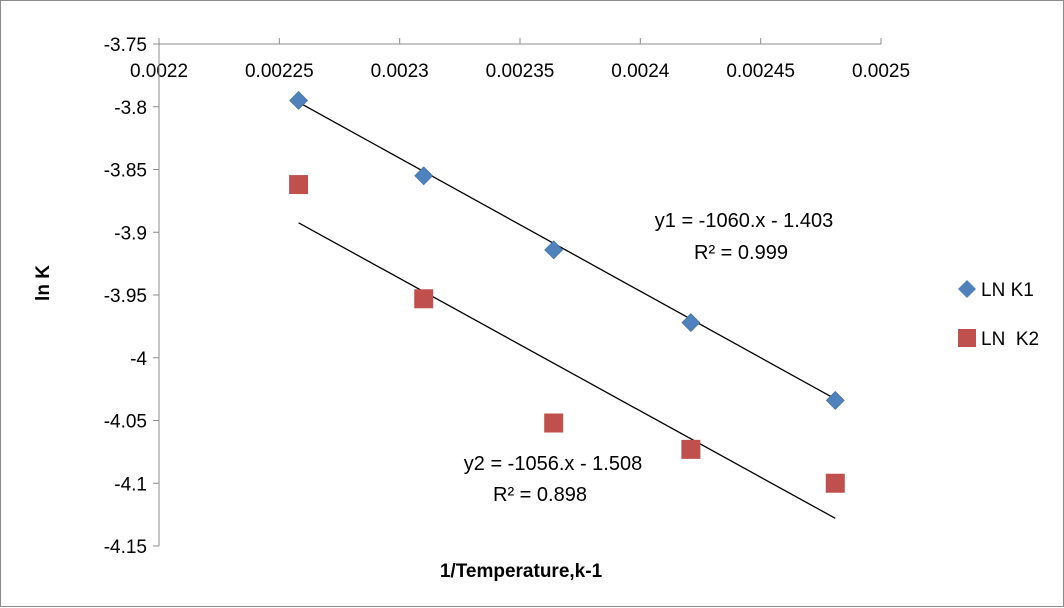 The width and height of the screenshot is (1064, 608). I want to click on series-1-r2: R² = 0.999, so click(741, 253).